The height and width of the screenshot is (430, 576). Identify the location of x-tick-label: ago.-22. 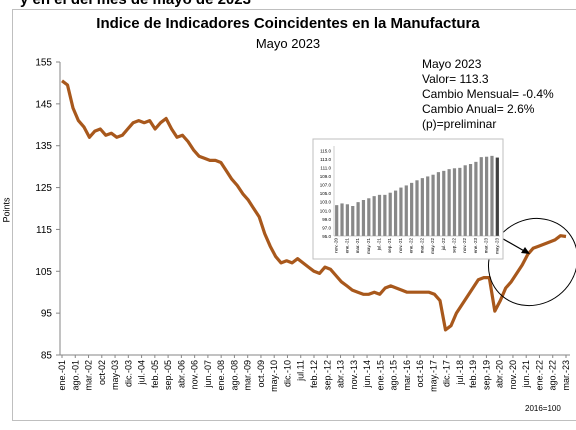
(553, 375).